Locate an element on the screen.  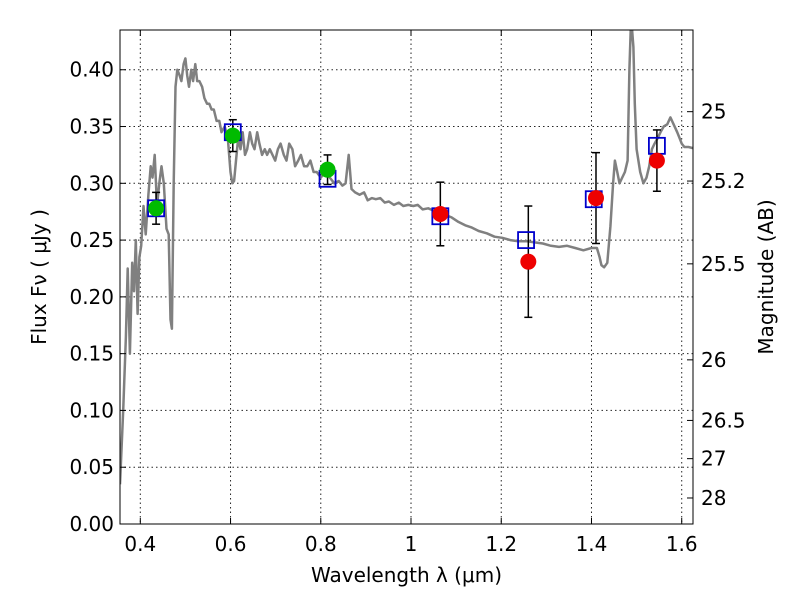
x-tick-label: 1.6 is located at coordinates (682, 544).